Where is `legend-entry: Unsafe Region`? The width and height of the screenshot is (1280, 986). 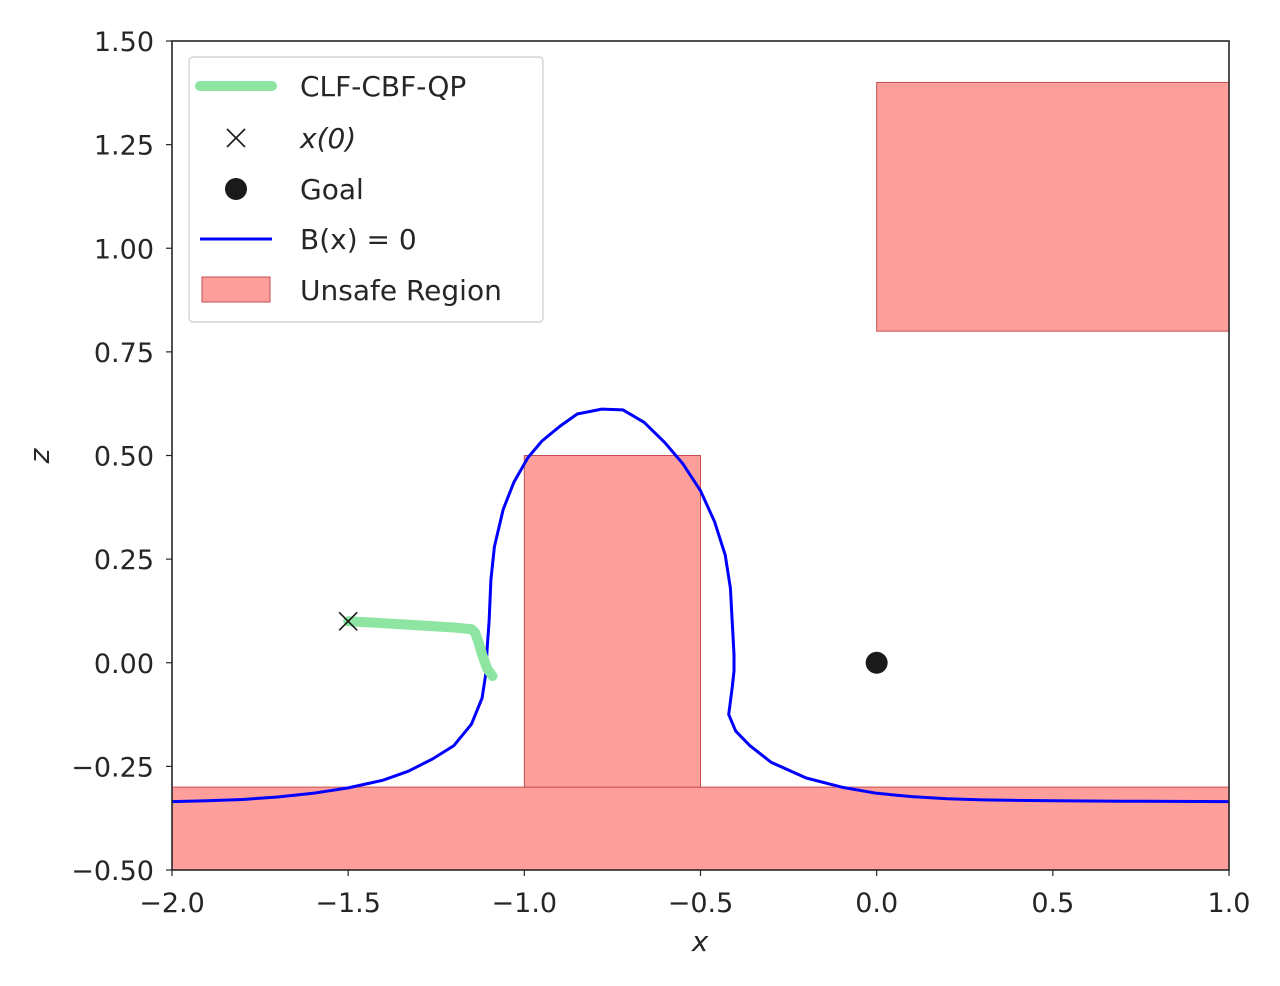 legend-entry: Unsafe Region is located at coordinates (351, 290).